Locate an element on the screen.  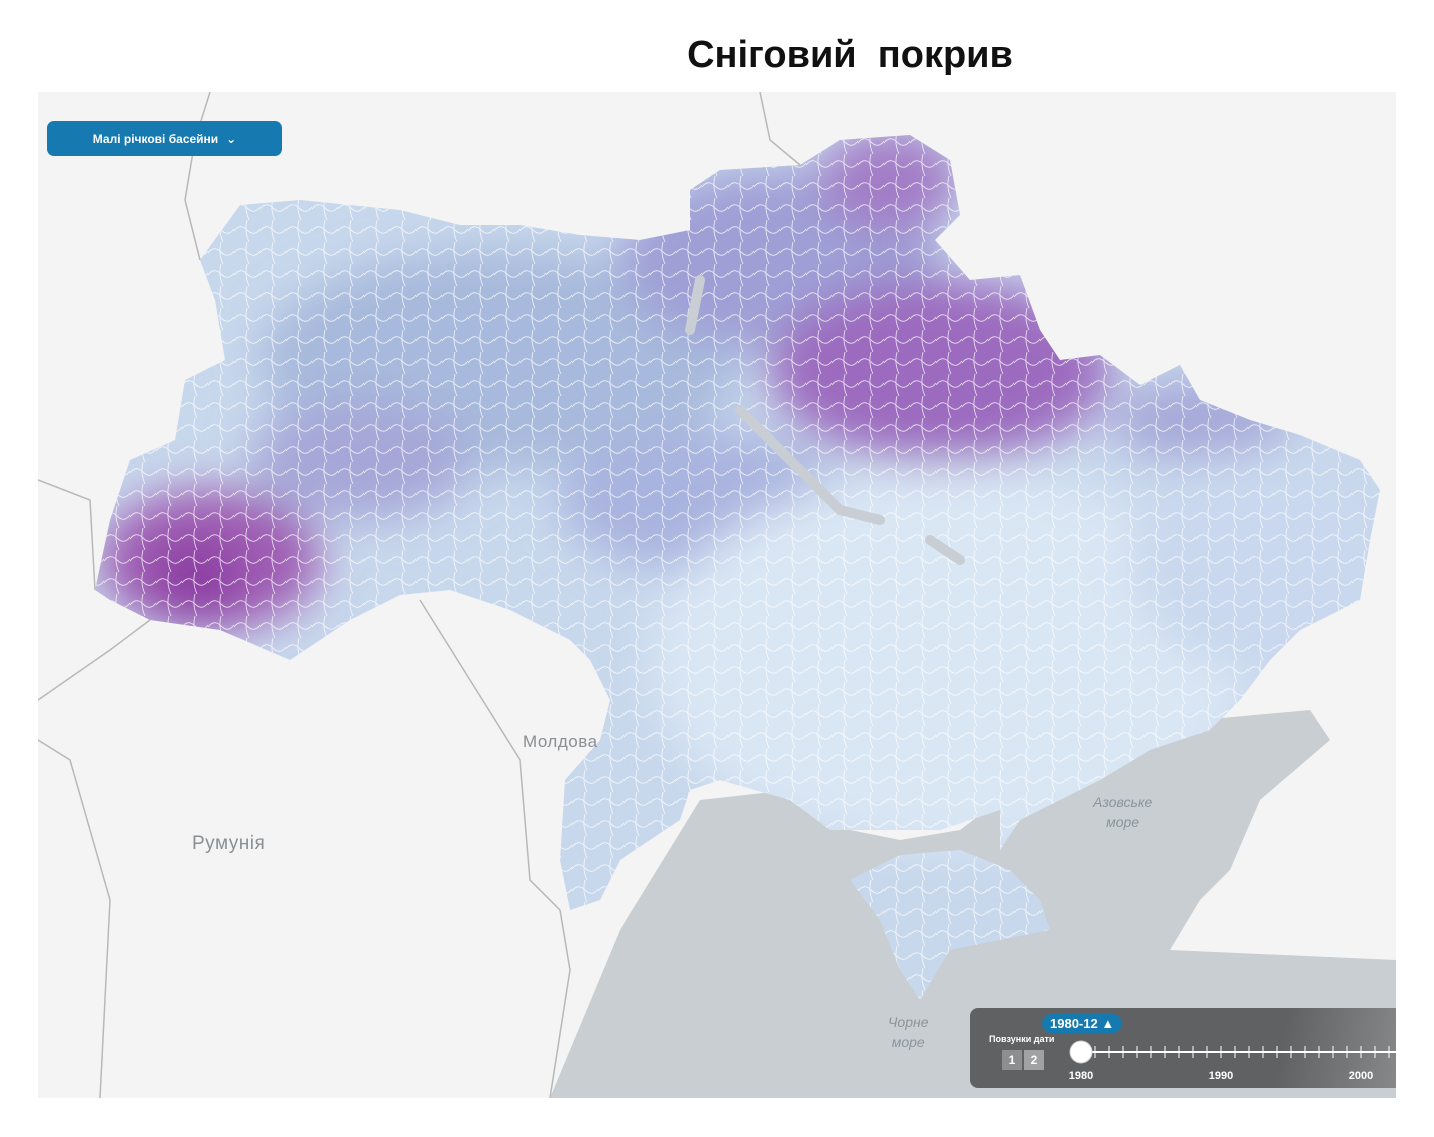
slider-tick-label: 1980 is located at coordinates (1081, 1076).